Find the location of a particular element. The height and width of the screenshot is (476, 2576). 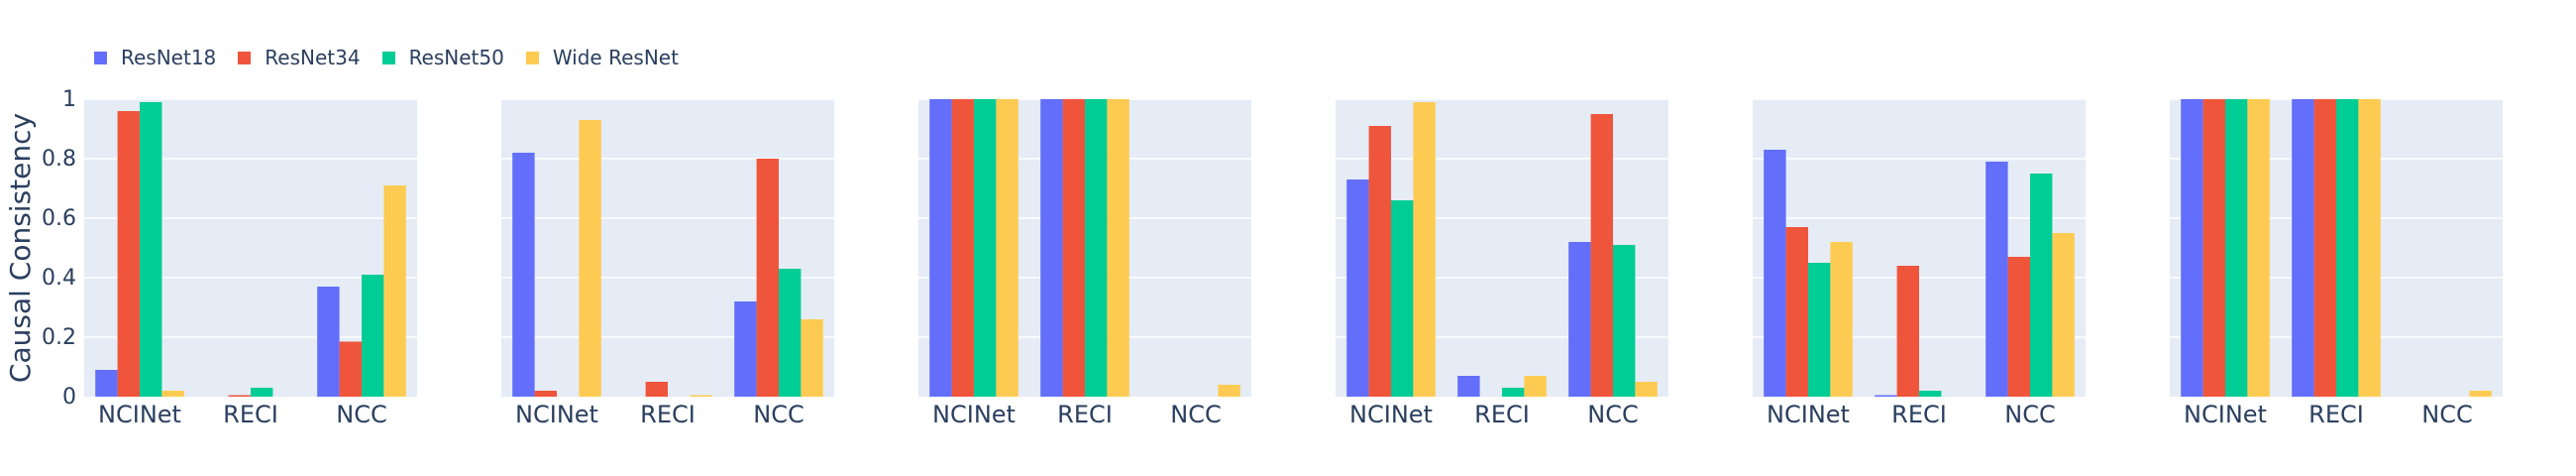

legend-item-resnet50: ResNet50 is located at coordinates (442, 57).